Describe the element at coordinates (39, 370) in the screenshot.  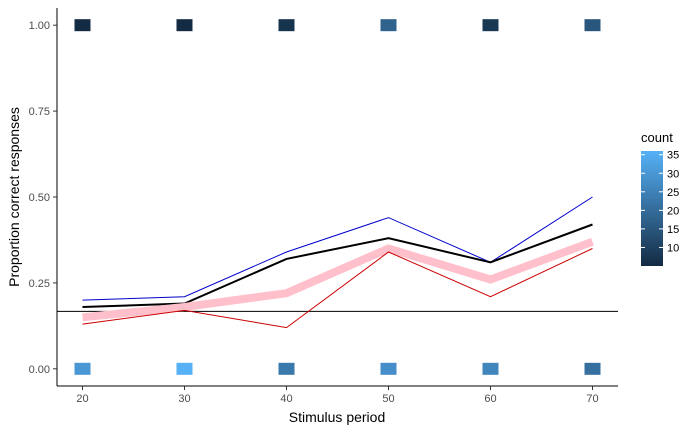
I see `y-tick-label-0.00: 0.00` at that location.